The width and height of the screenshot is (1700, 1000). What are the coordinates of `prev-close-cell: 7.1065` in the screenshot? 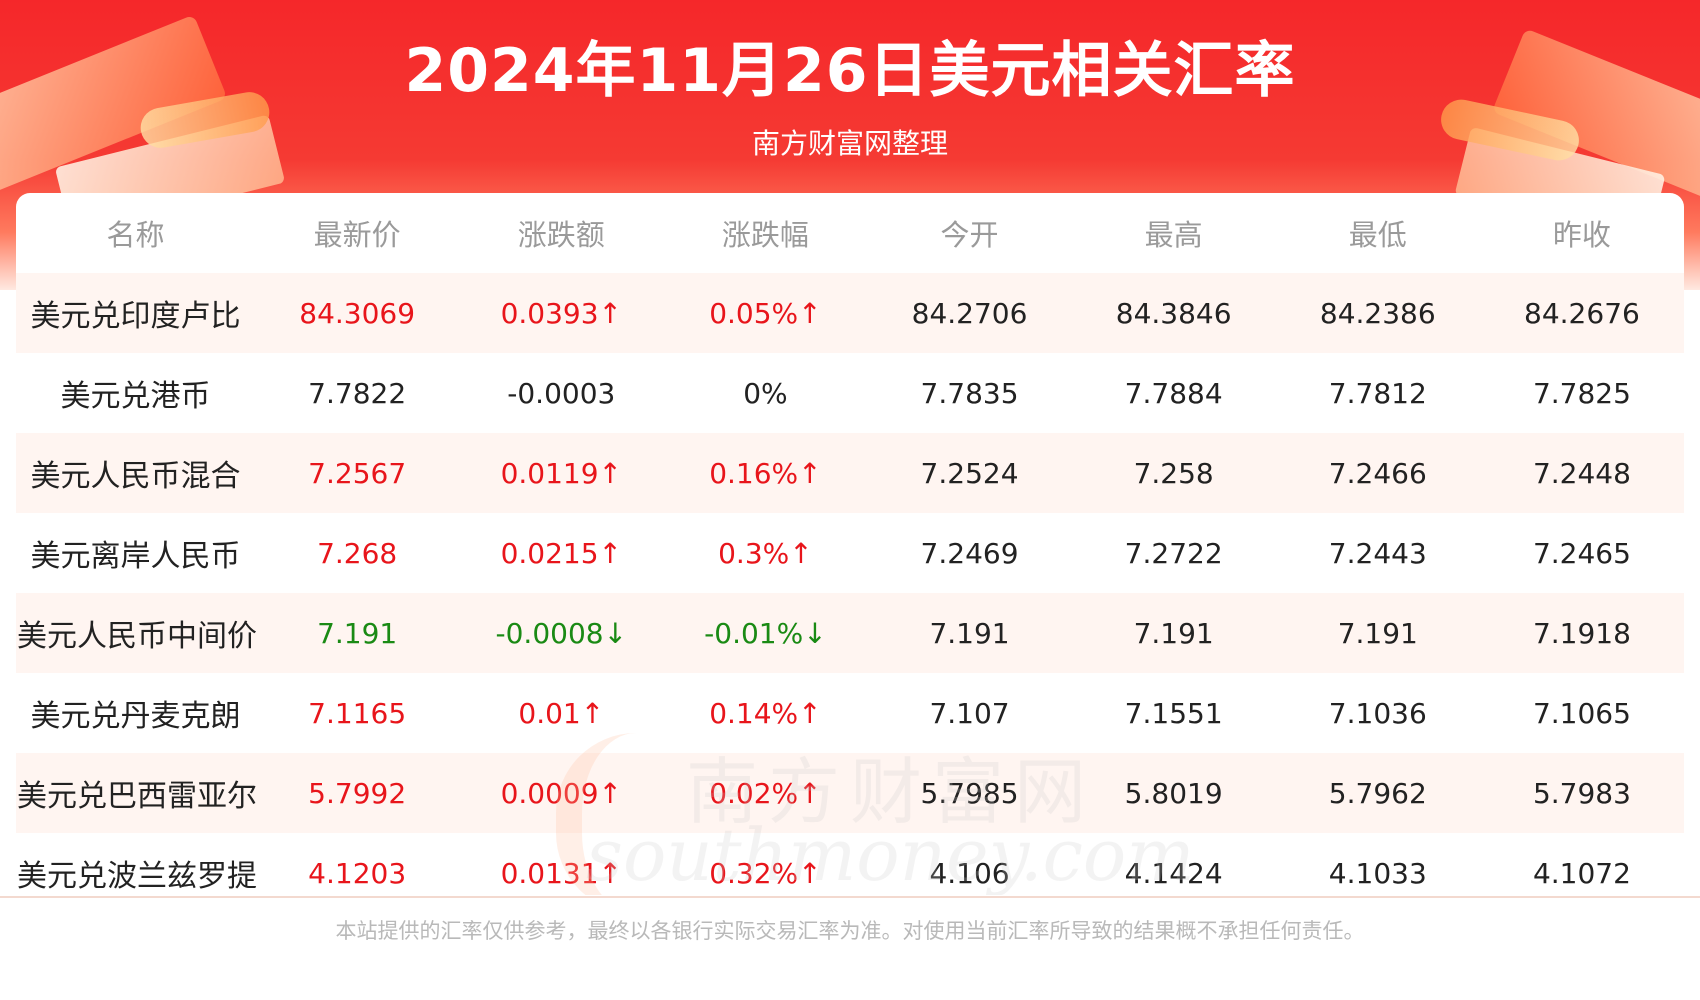 It's located at (1581, 713).